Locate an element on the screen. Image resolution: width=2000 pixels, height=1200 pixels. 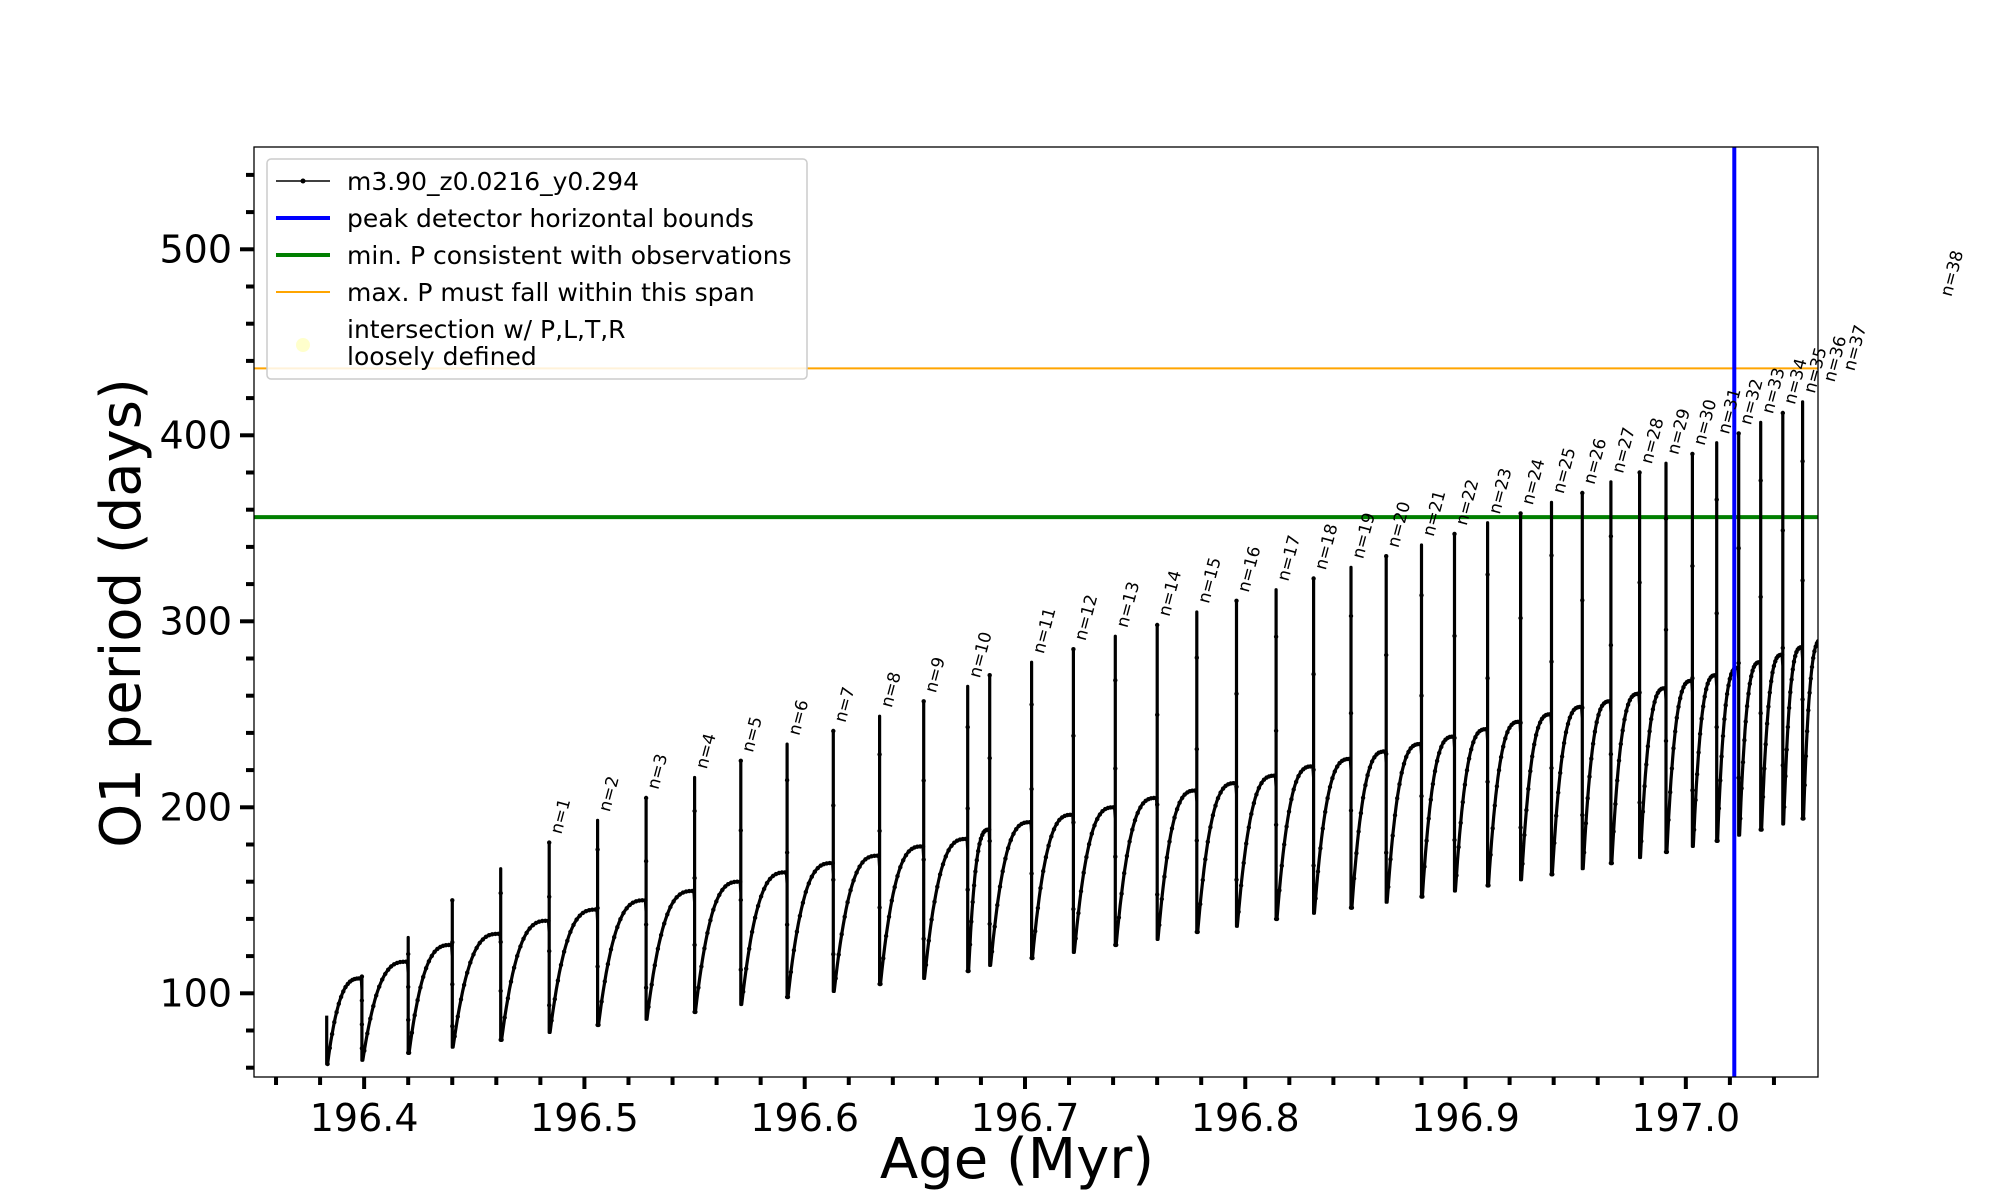
legend-entry: peak detector horizontal bounds is located at coordinates (515, 218).